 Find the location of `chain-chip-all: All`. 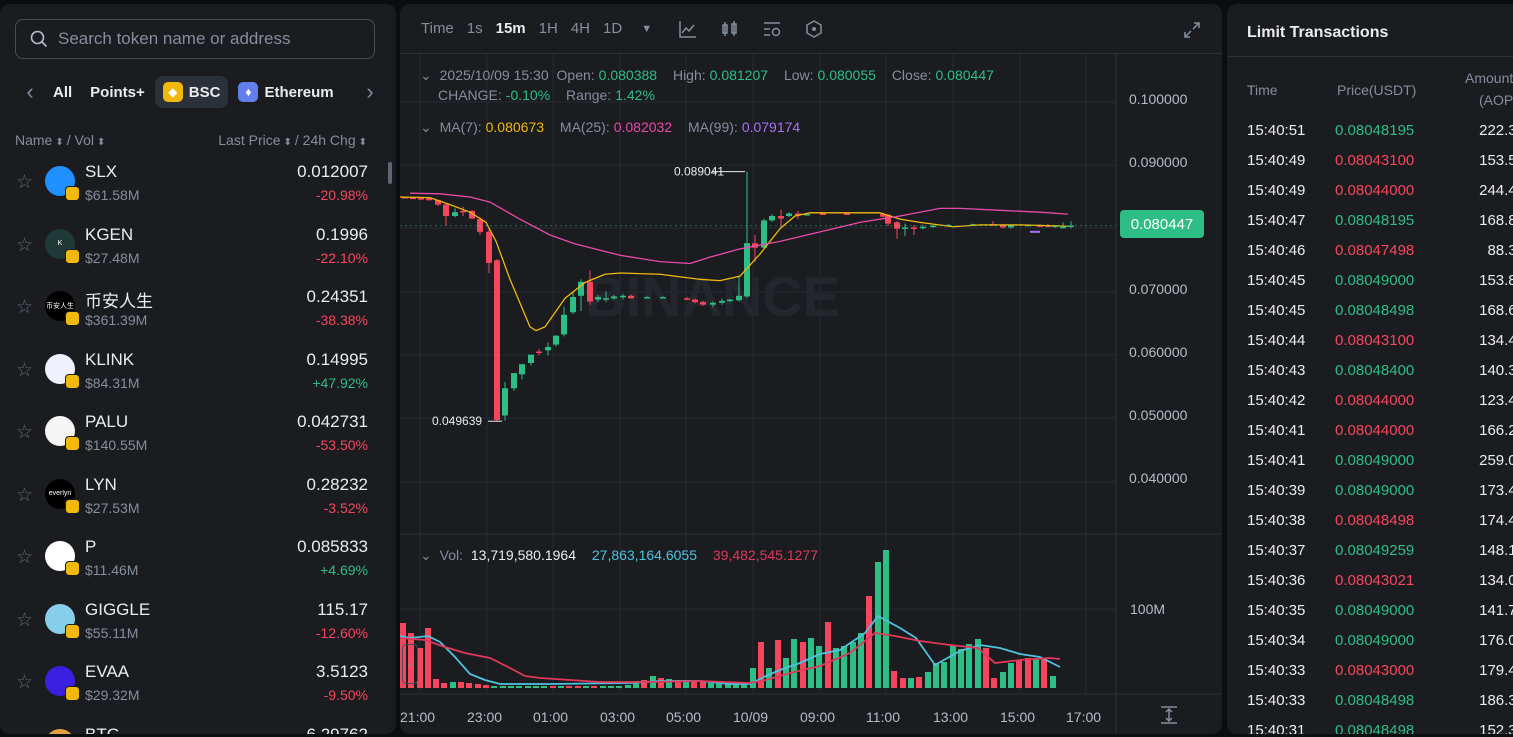

chain-chip-all: All is located at coordinates (62, 92).